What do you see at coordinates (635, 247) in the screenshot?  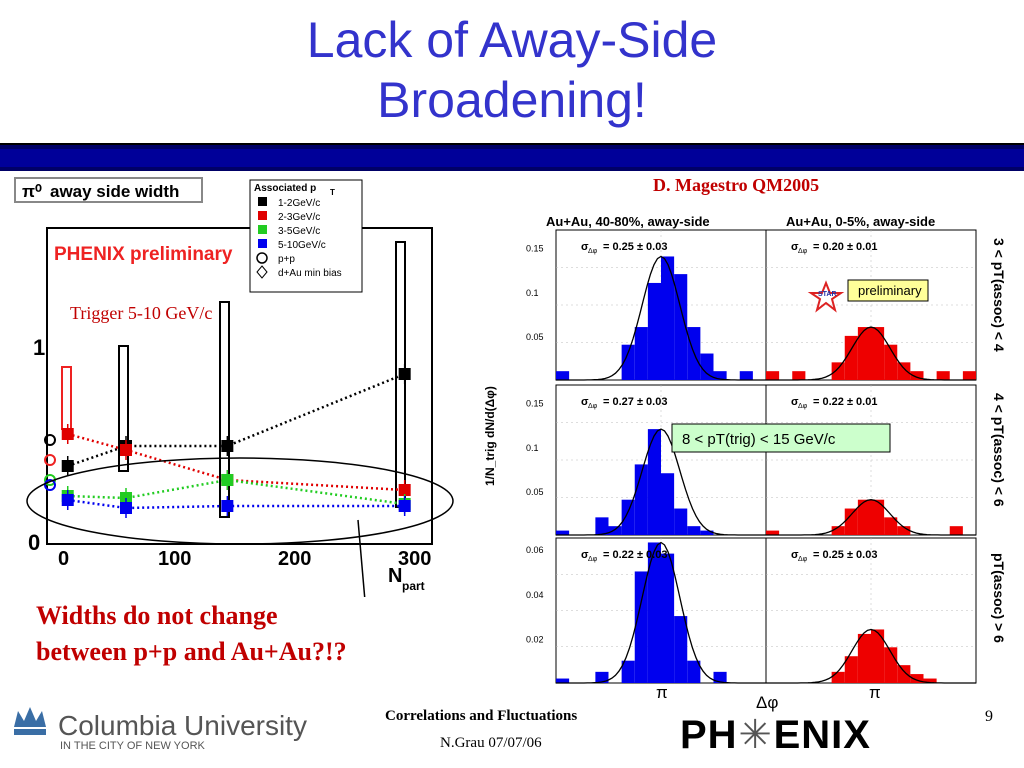 I see `sigma-value-0: = 0.25 ± 0.03` at bounding box center [635, 247].